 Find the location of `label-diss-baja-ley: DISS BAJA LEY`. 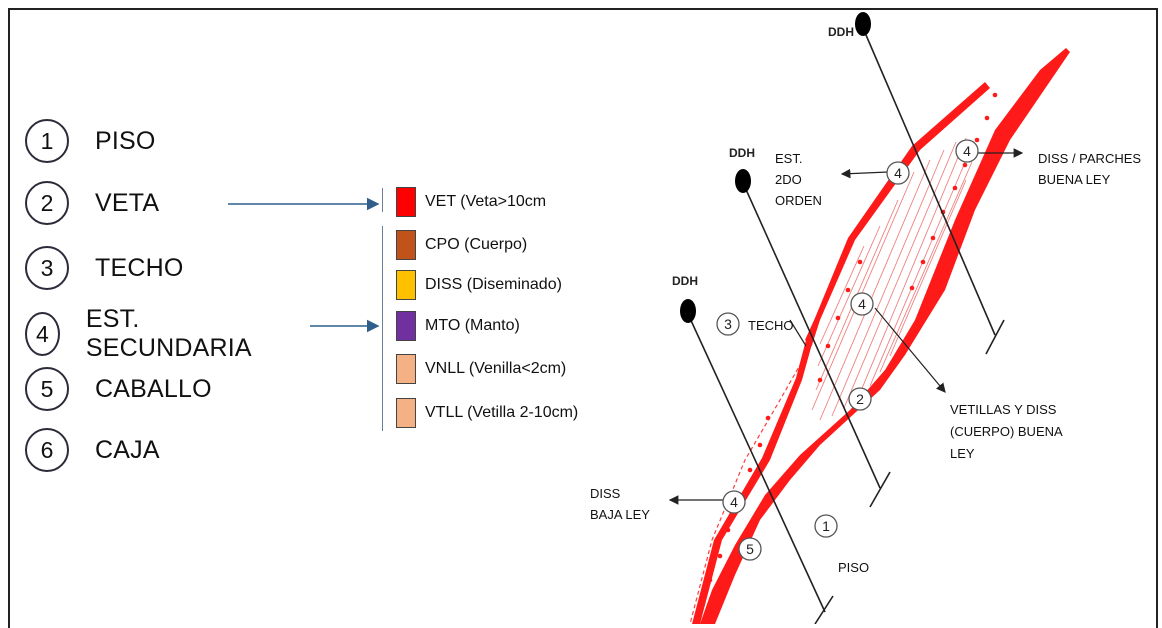

label-diss-baja-ley: DISS BAJA LEY is located at coordinates (620, 504).